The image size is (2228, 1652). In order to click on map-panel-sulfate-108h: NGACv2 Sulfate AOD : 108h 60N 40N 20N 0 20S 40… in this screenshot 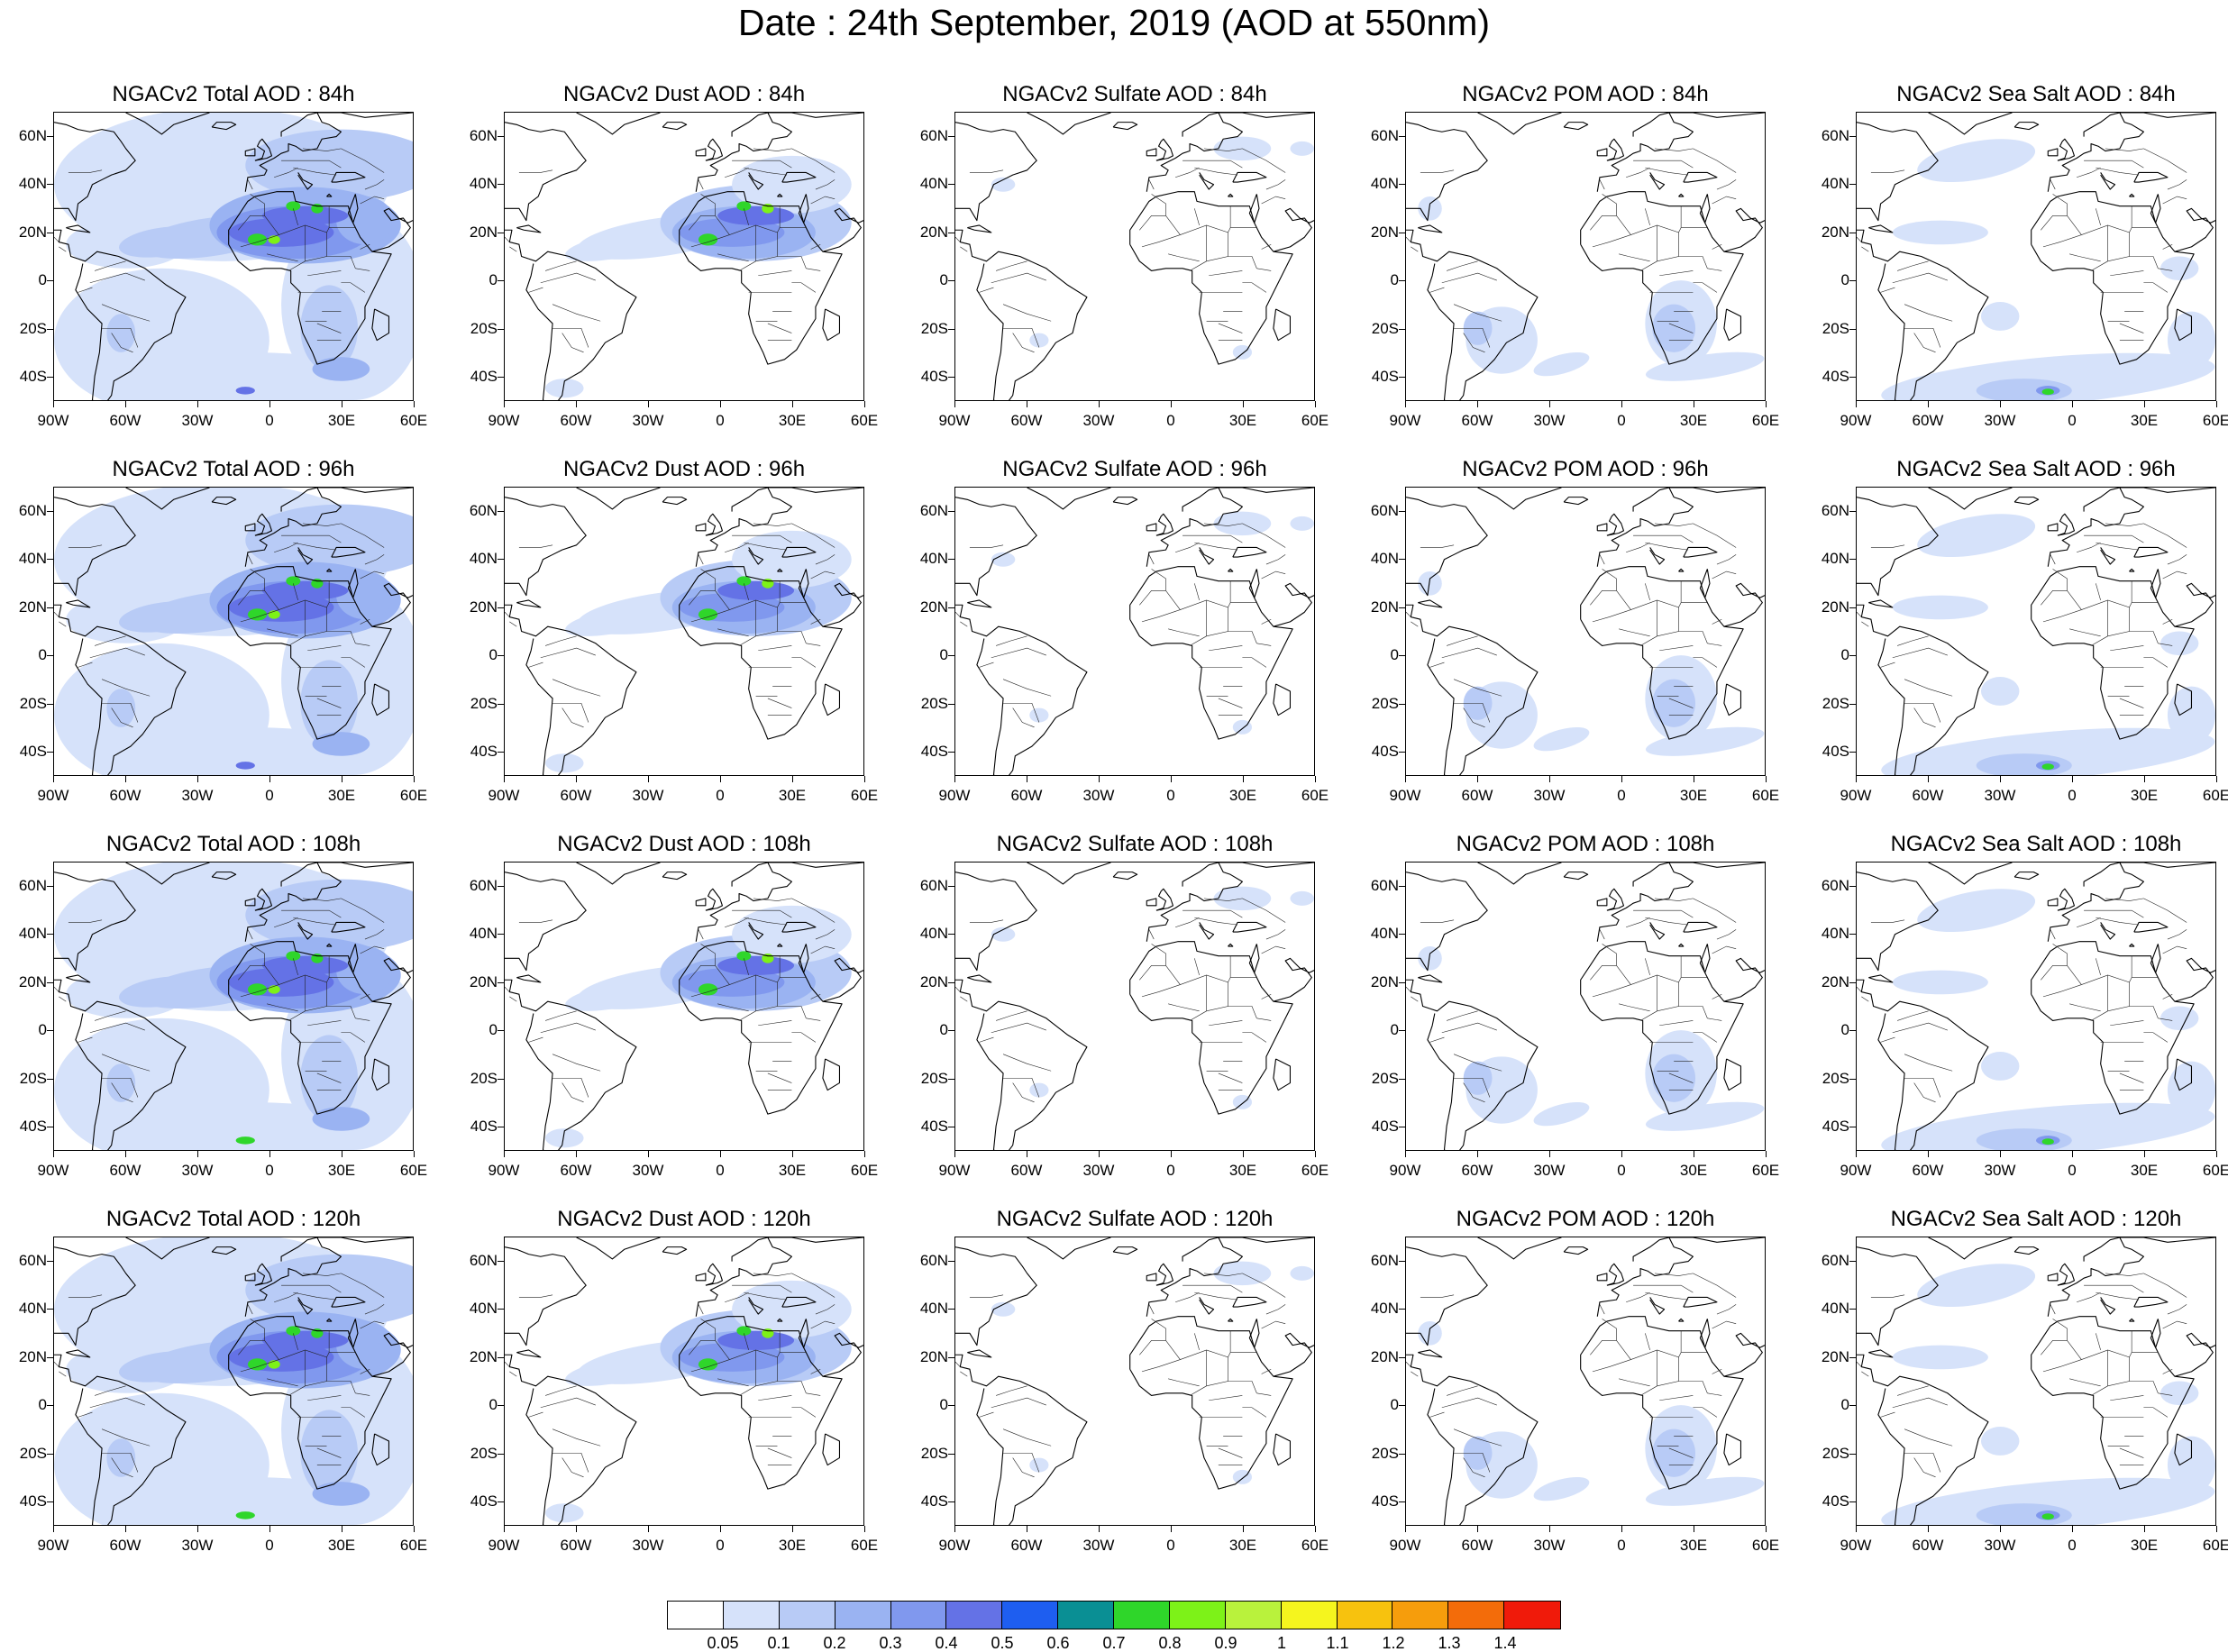, I will do `click(1128, 1019)`.